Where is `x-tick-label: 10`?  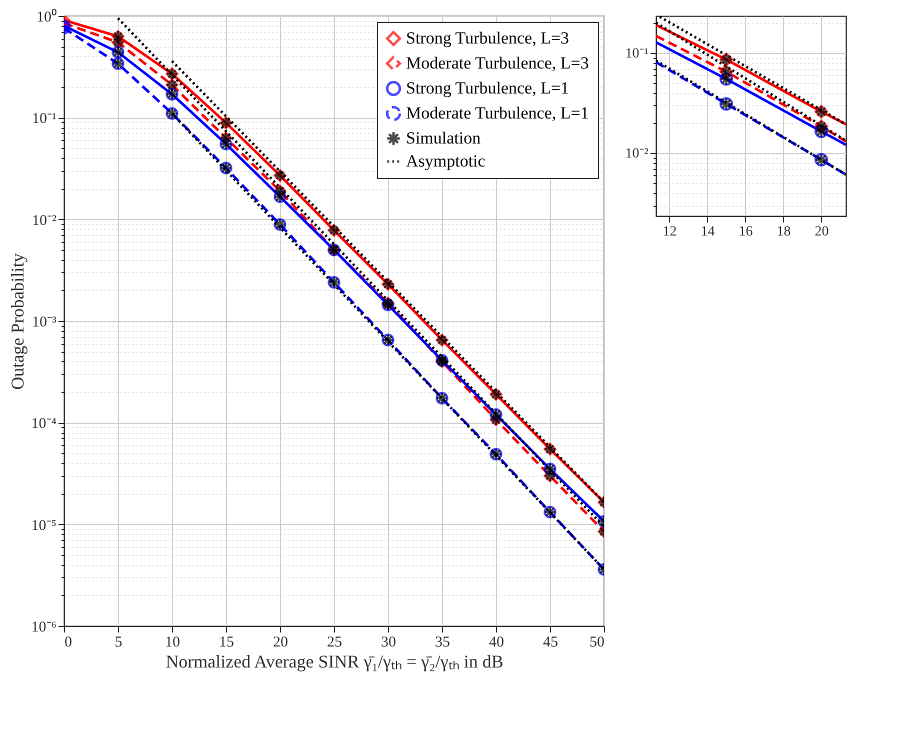 x-tick-label: 10 is located at coordinates (172, 642).